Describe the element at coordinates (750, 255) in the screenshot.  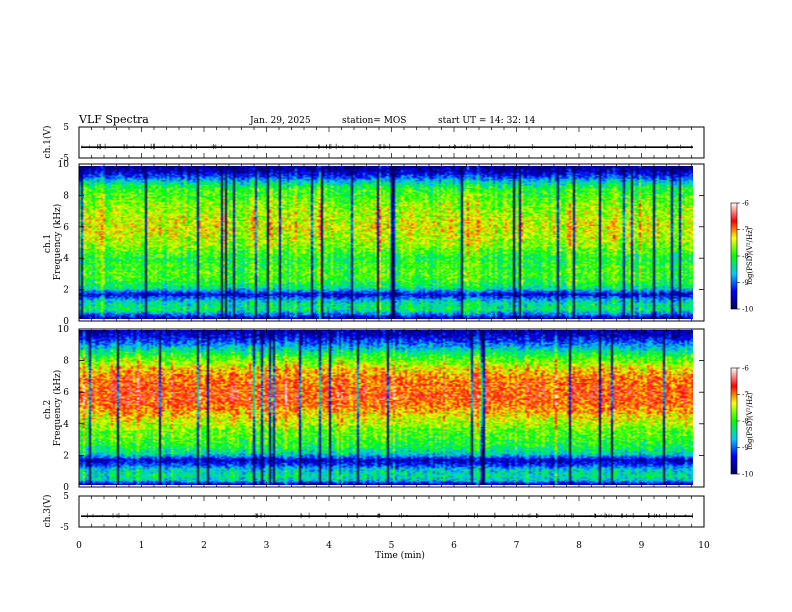
I see `ch1-colorbar-label: log(PSD)(V²/Hz)` at that location.